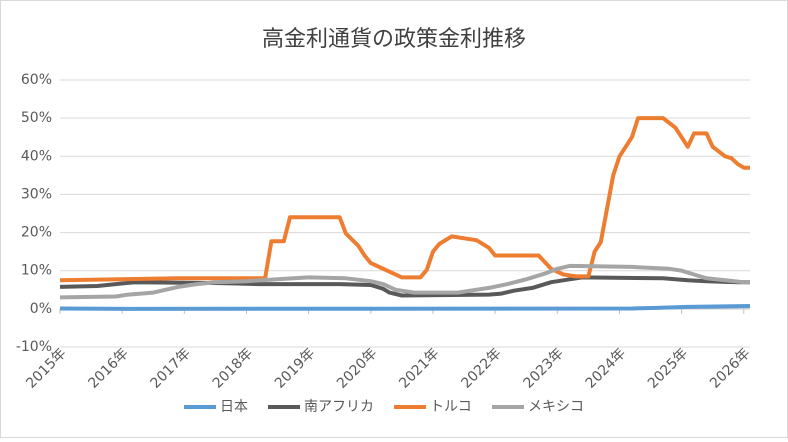 This screenshot has height=442, width=788. I want to click on y-tick-label: 40%, so click(36, 156).